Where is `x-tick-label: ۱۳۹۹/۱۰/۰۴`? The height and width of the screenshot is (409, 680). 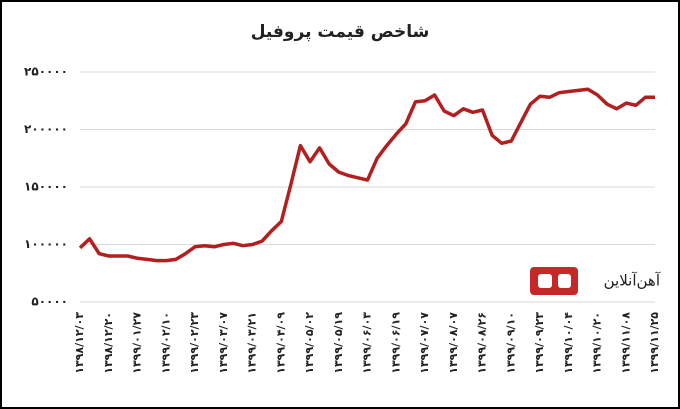
x-tick-label: ۱۳۹۹/۱۰/۰۴ is located at coordinates (568, 343).